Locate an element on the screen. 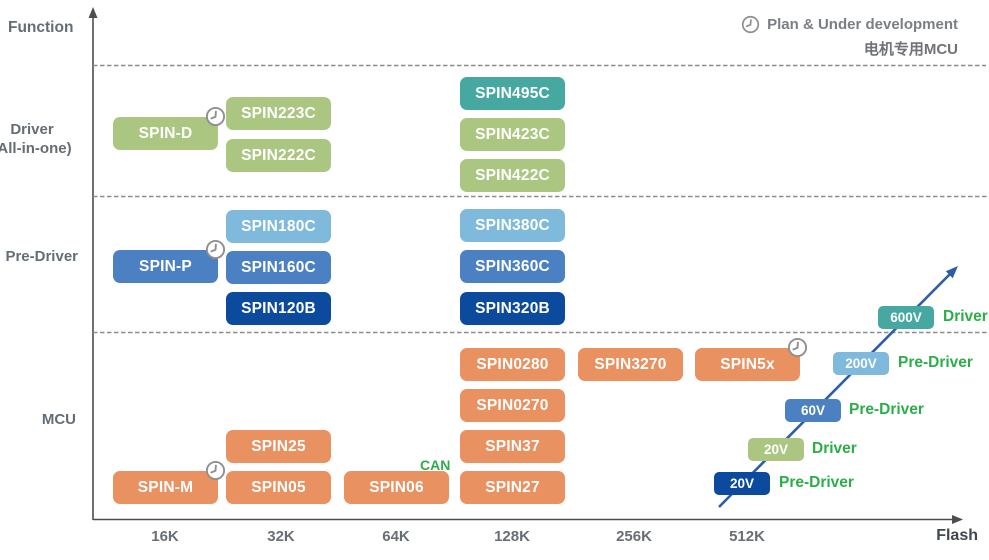 The width and height of the screenshot is (989, 560). chip-label: SPIN25 is located at coordinates (278, 446).